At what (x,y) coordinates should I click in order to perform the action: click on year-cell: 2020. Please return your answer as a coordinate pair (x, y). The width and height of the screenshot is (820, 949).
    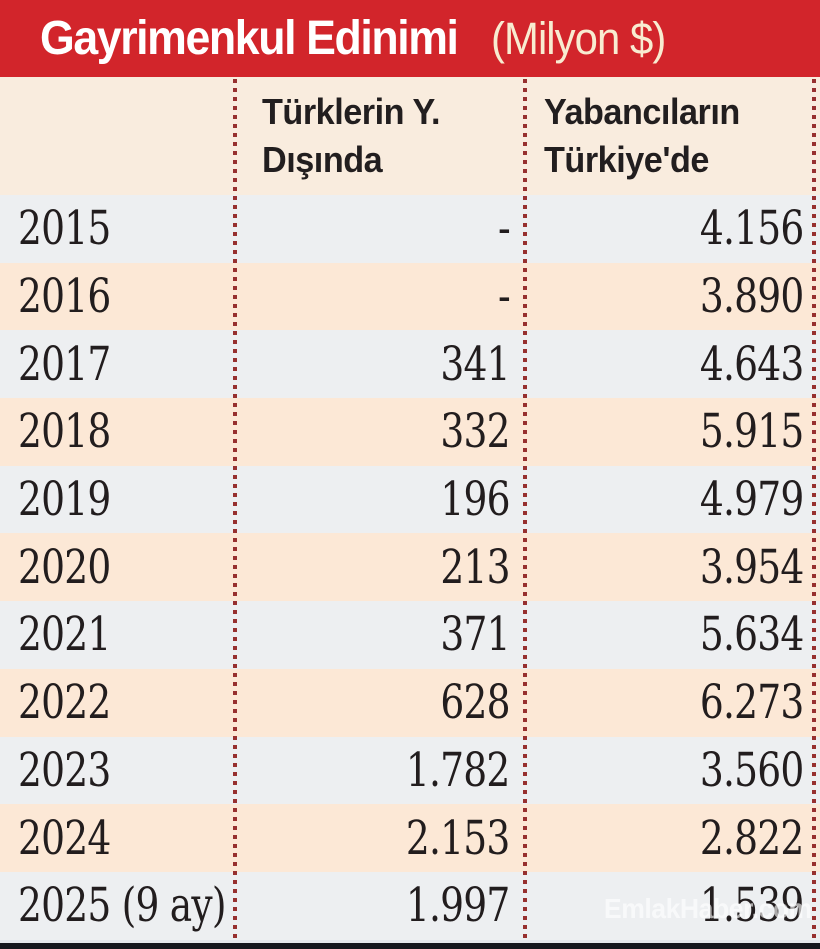
    Looking at the image, I should click on (64, 567).